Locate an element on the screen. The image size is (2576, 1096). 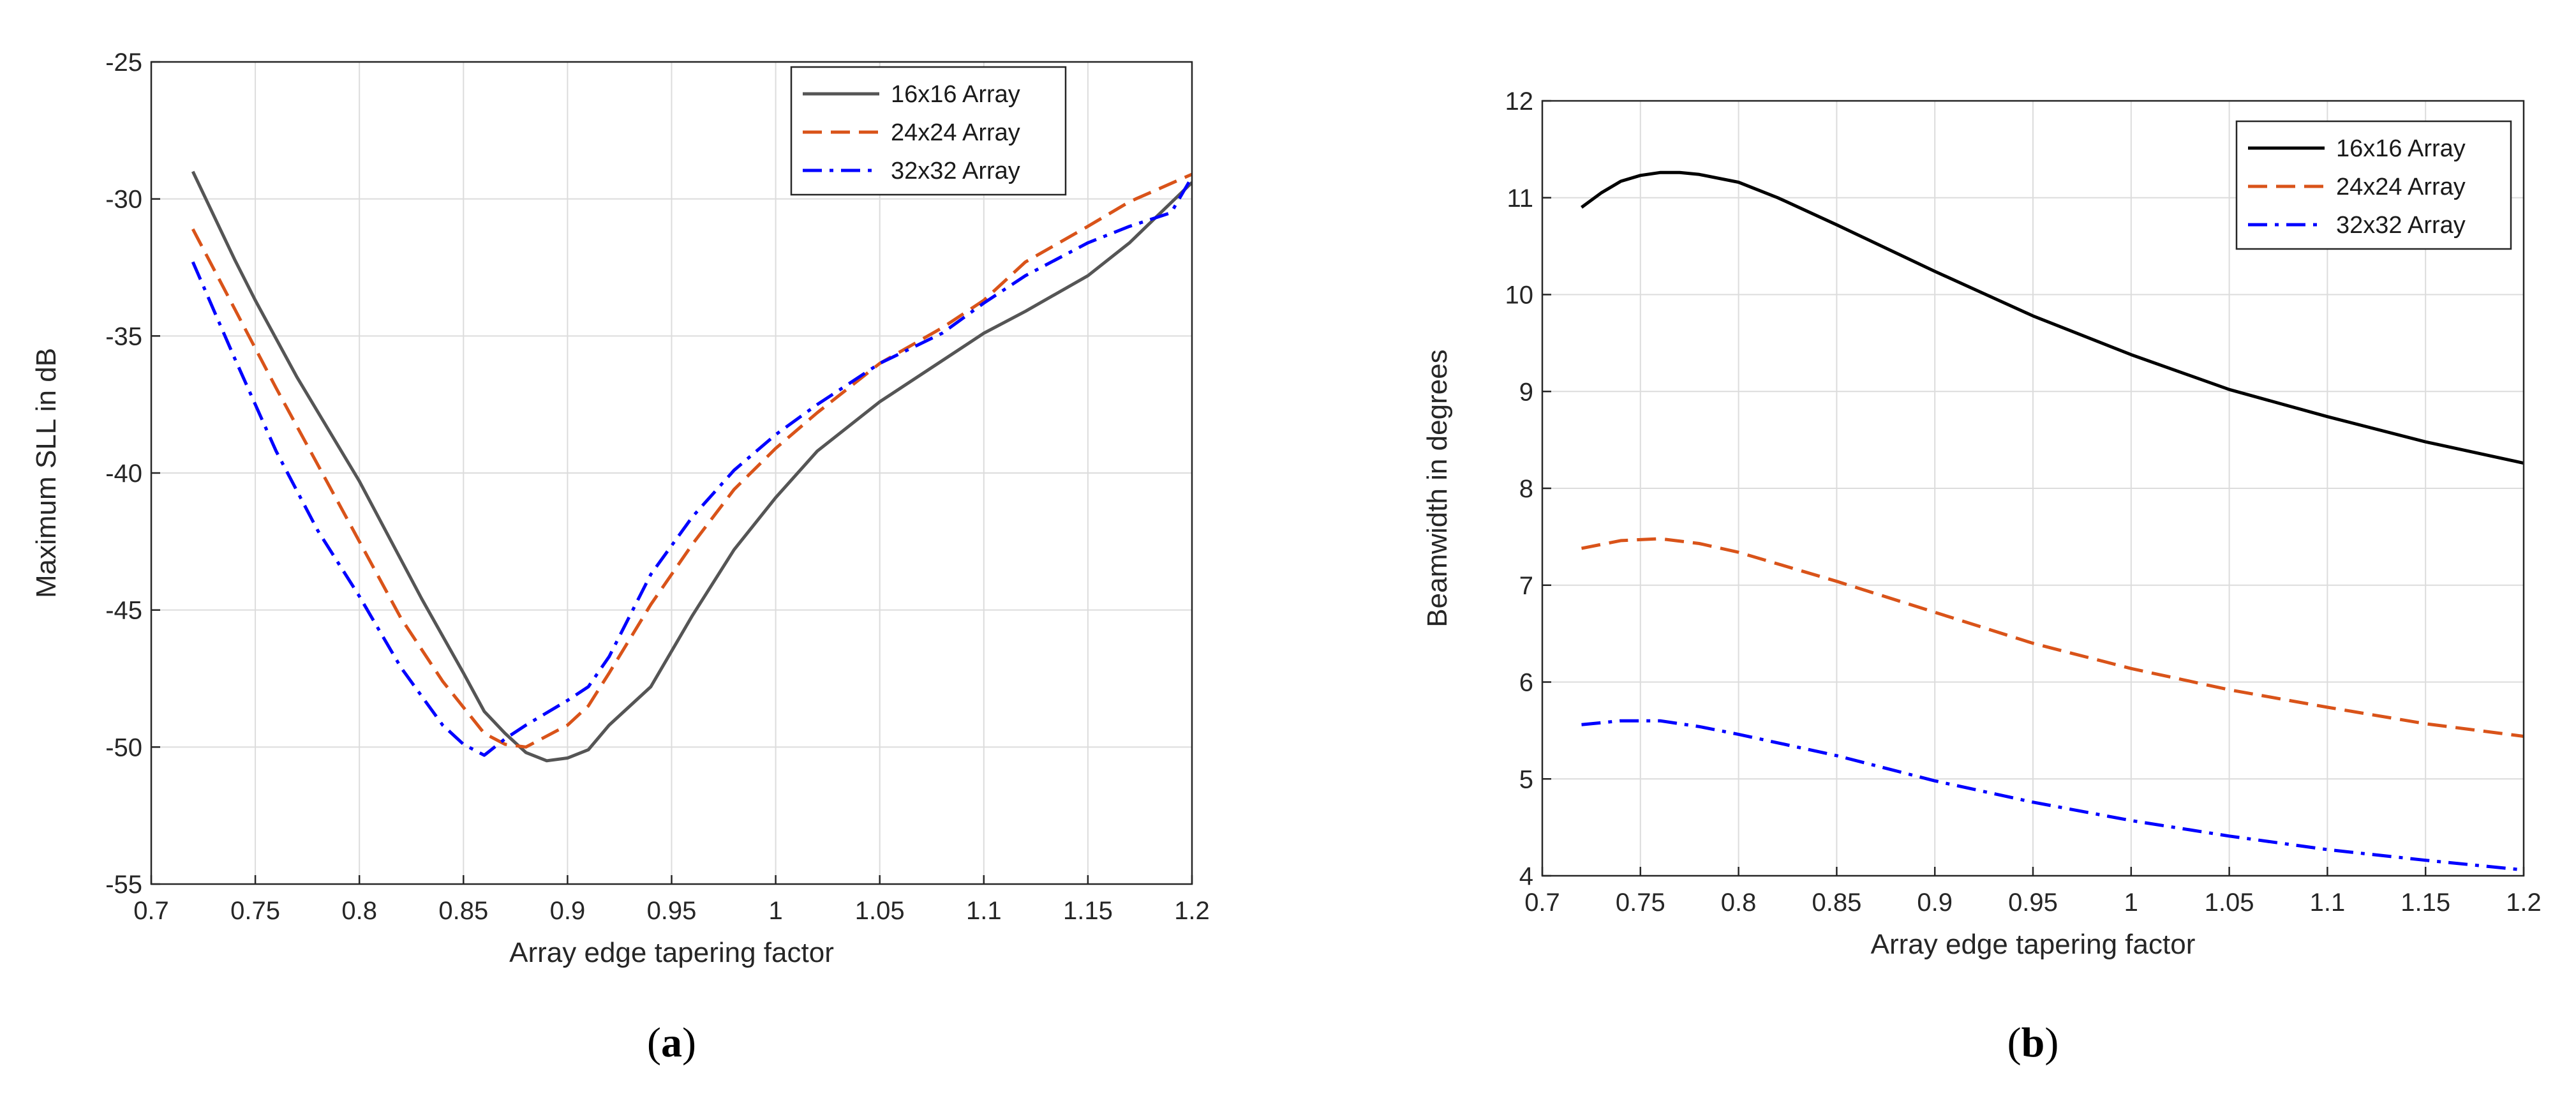
y-tick-label: -30 is located at coordinates (123, 200).